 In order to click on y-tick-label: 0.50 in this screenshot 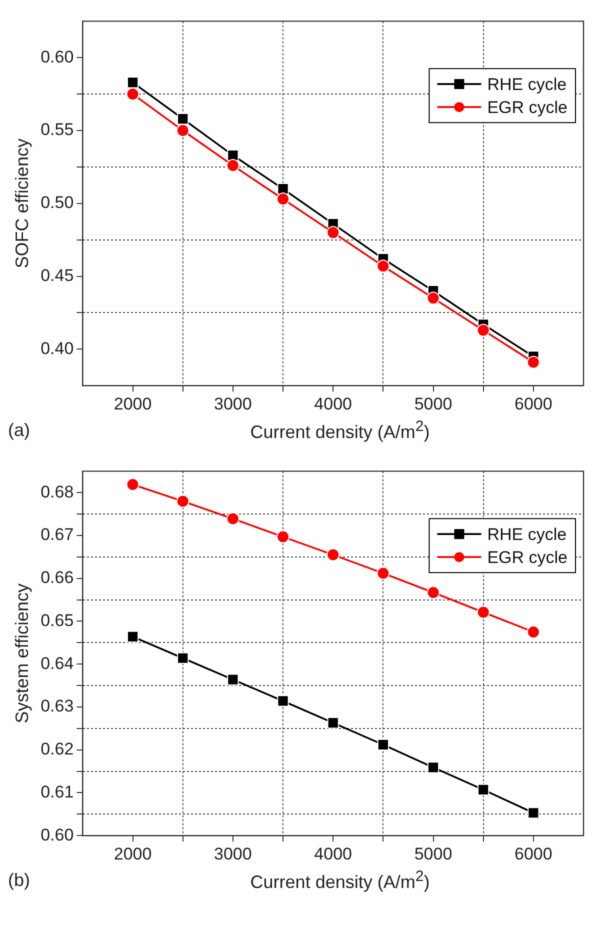, I will do `click(57, 202)`.